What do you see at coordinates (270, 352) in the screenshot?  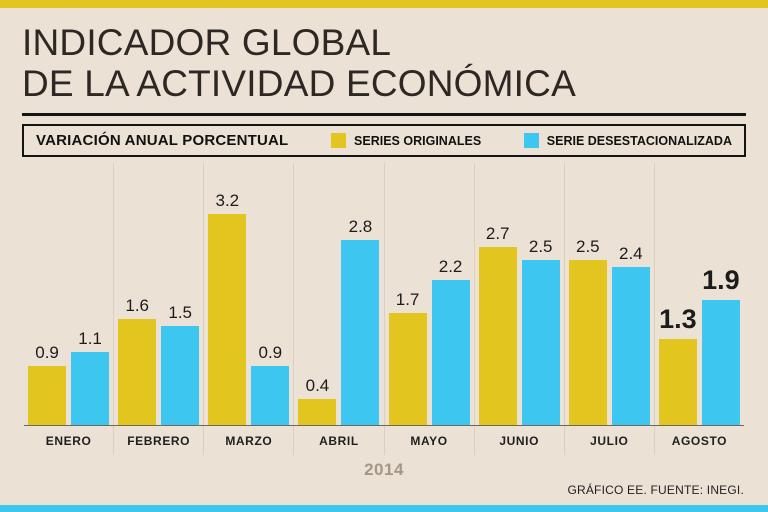 I see `value-label-desestacionalizada-marzo: 0.9` at bounding box center [270, 352].